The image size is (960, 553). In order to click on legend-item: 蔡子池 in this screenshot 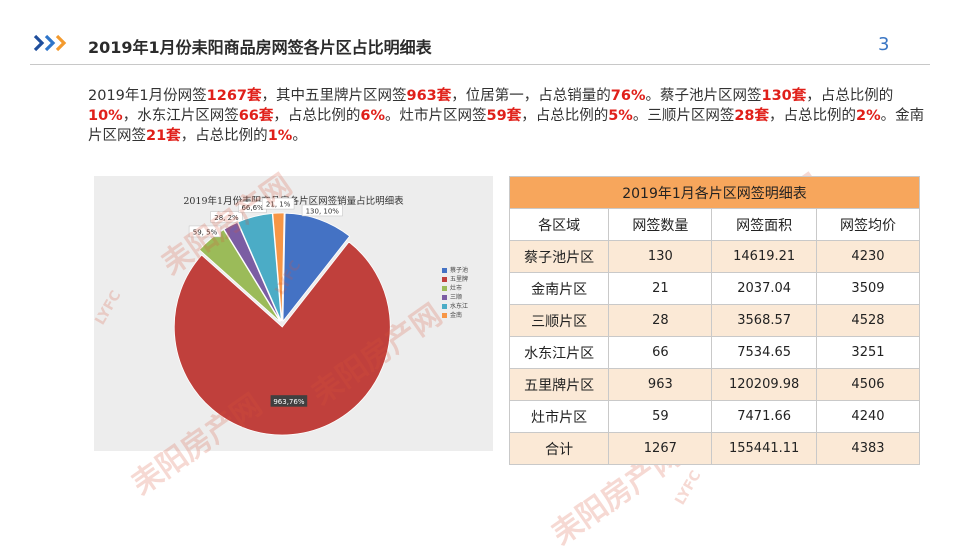, I will do `click(455, 270)`.